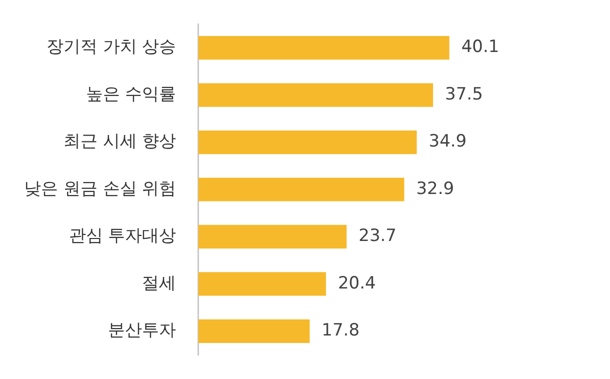  Describe the element at coordinates (341, 330) in the screenshot. I see `data-label: 17.8` at that location.